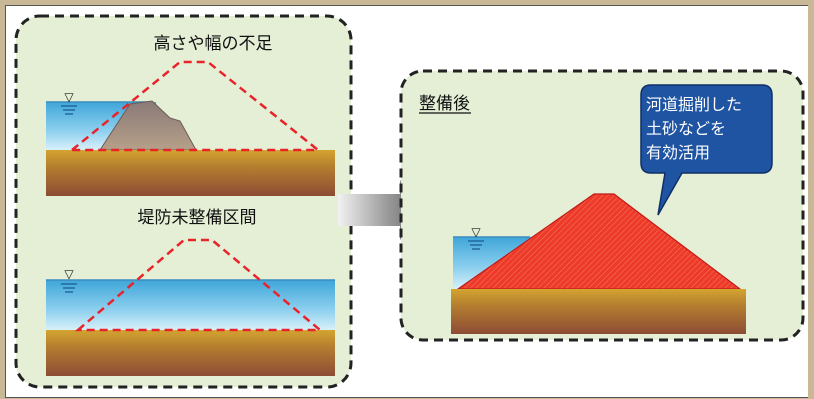  I want to click on bottom-section-title: 堤防未整備区間, so click(197, 218).